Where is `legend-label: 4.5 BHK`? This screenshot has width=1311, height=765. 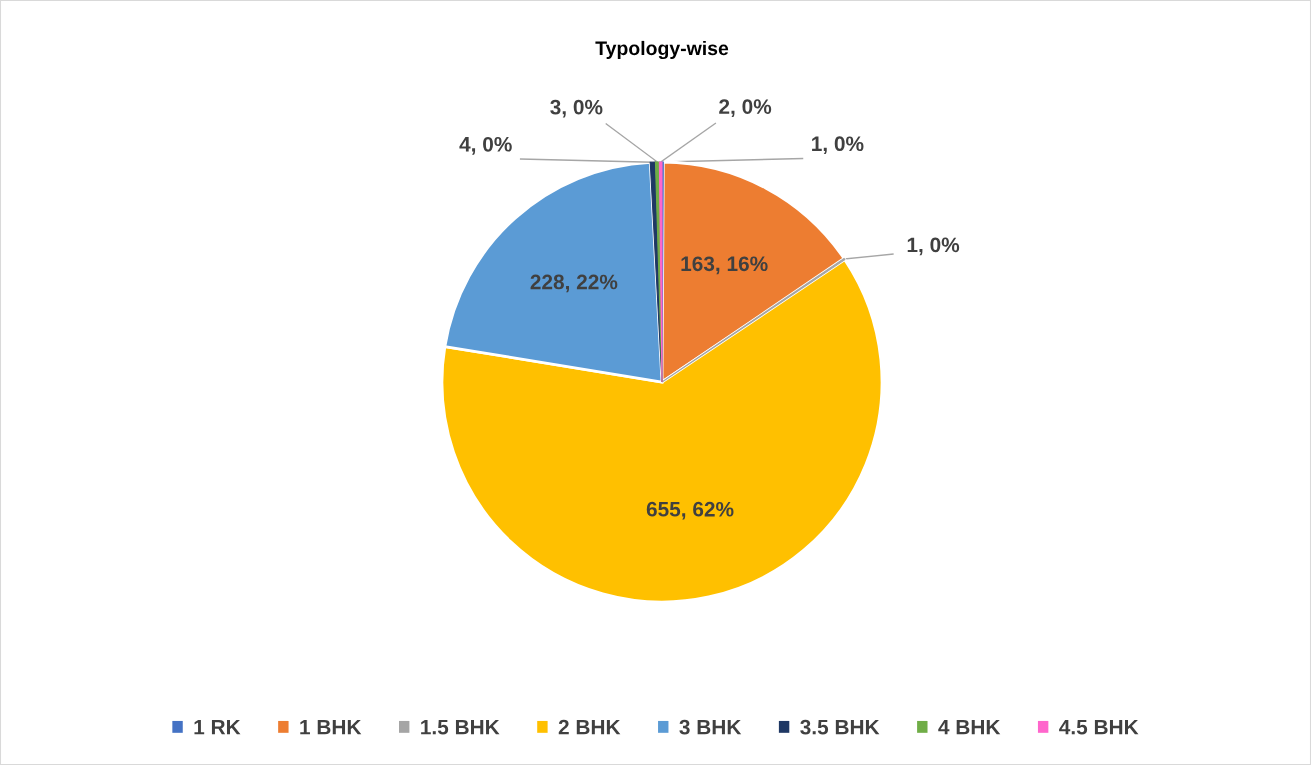 legend-label: 4.5 BHK is located at coordinates (1099, 727).